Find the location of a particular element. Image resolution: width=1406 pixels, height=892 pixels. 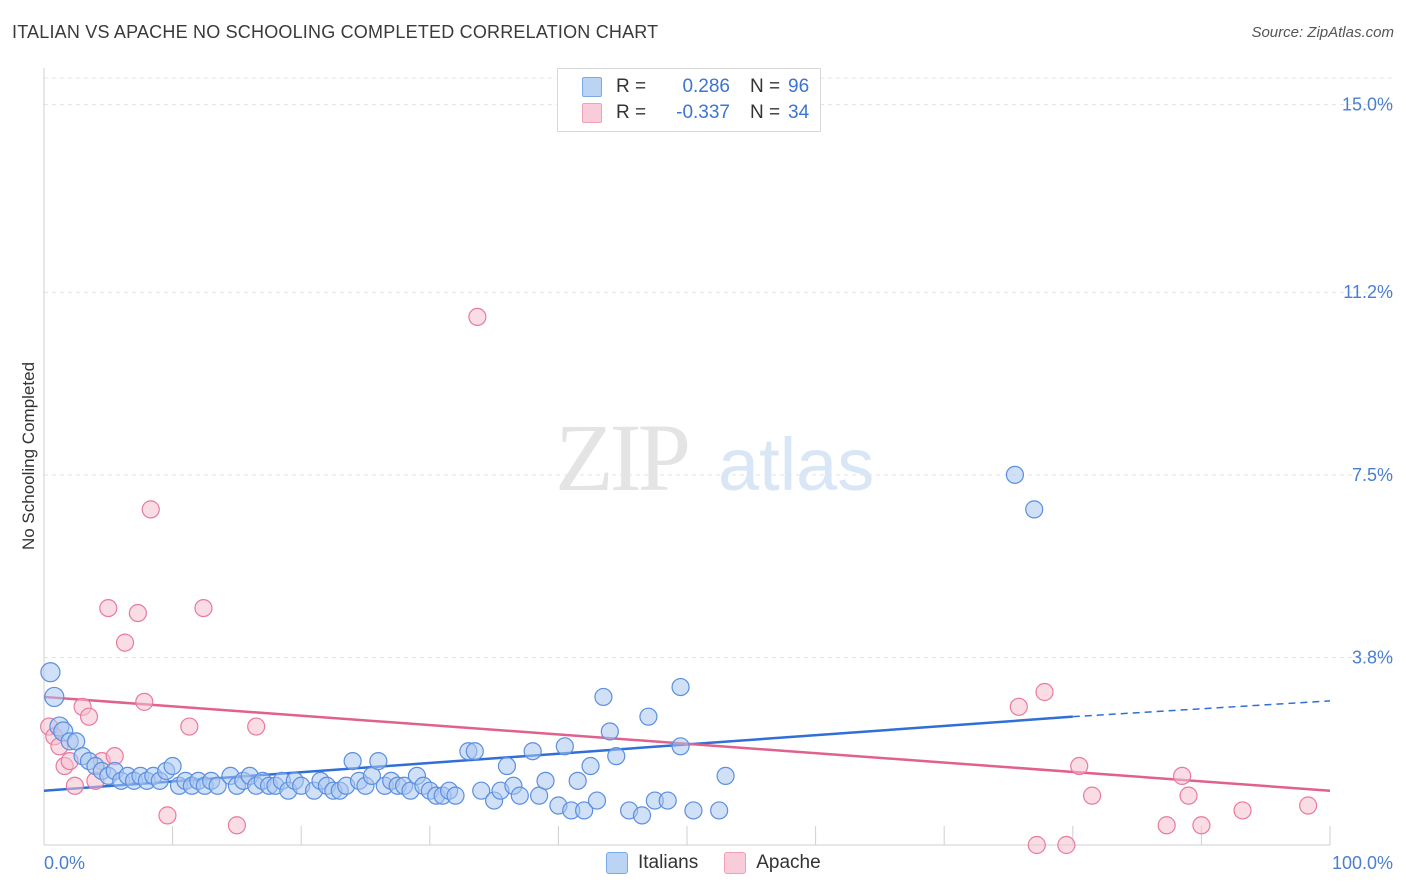

stats-legend: R = 0.286 N = 96 R = -0.337 N = 34 is located at coordinates (689, 100).